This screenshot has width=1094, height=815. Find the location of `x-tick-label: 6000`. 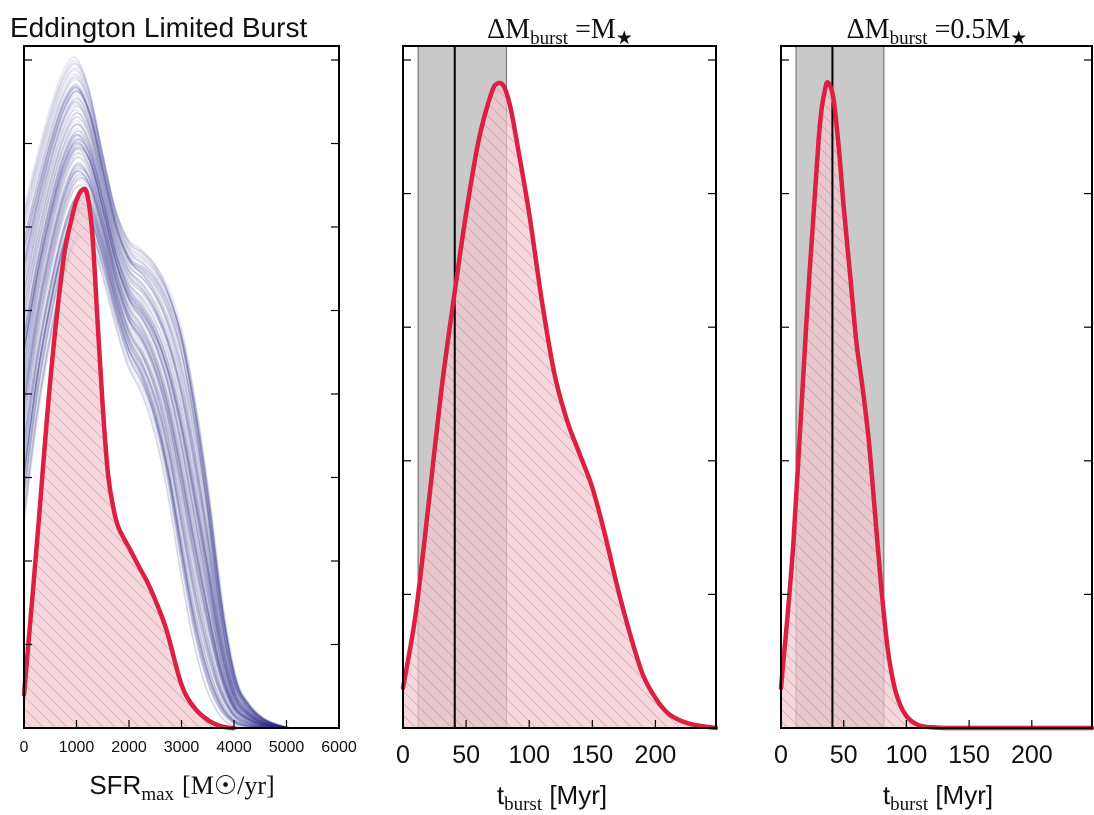

x-tick-label: 6000 is located at coordinates (339, 747).